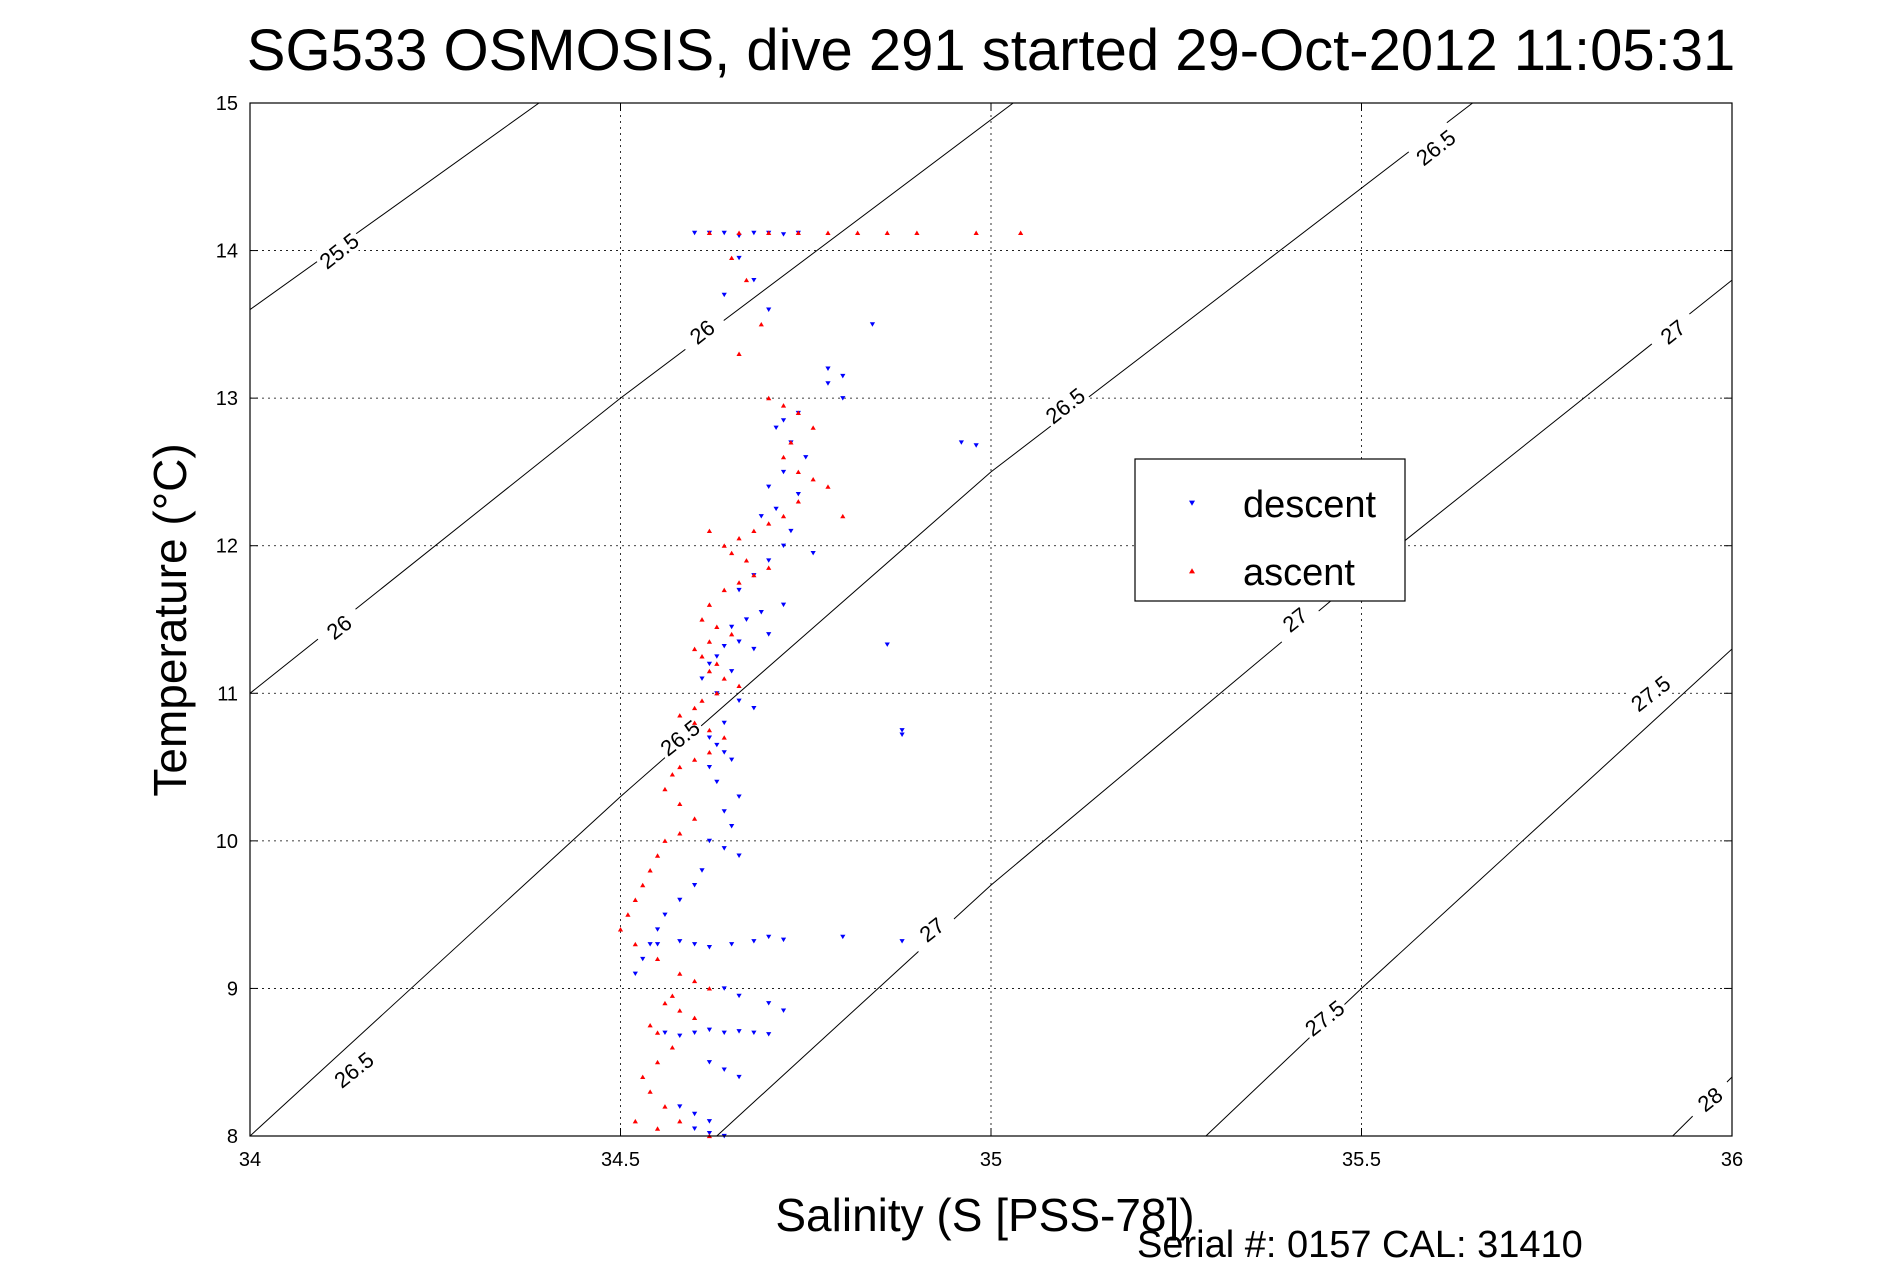 This screenshot has height=1262, width=1891. What do you see at coordinates (1732, 1160) in the screenshot?
I see `x-tick-label: 36` at bounding box center [1732, 1160].